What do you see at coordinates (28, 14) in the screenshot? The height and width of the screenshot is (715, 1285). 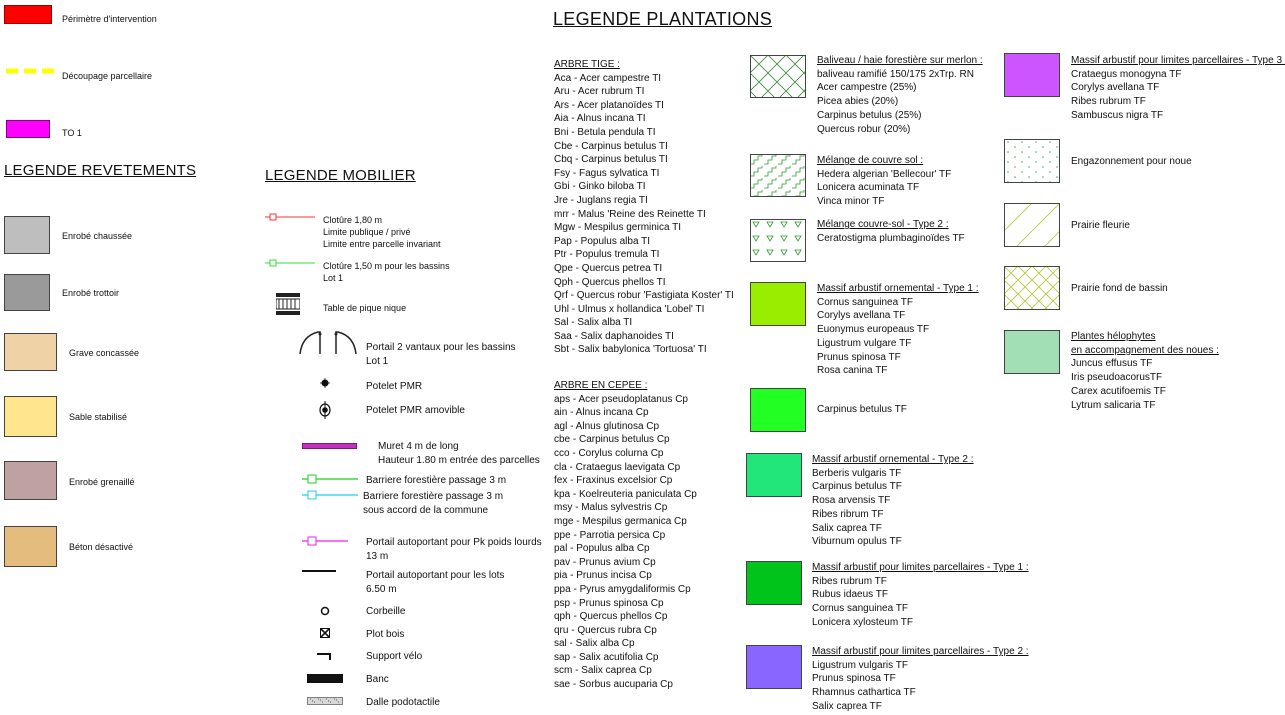 I see `perimeter-swatch` at bounding box center [28, 14].